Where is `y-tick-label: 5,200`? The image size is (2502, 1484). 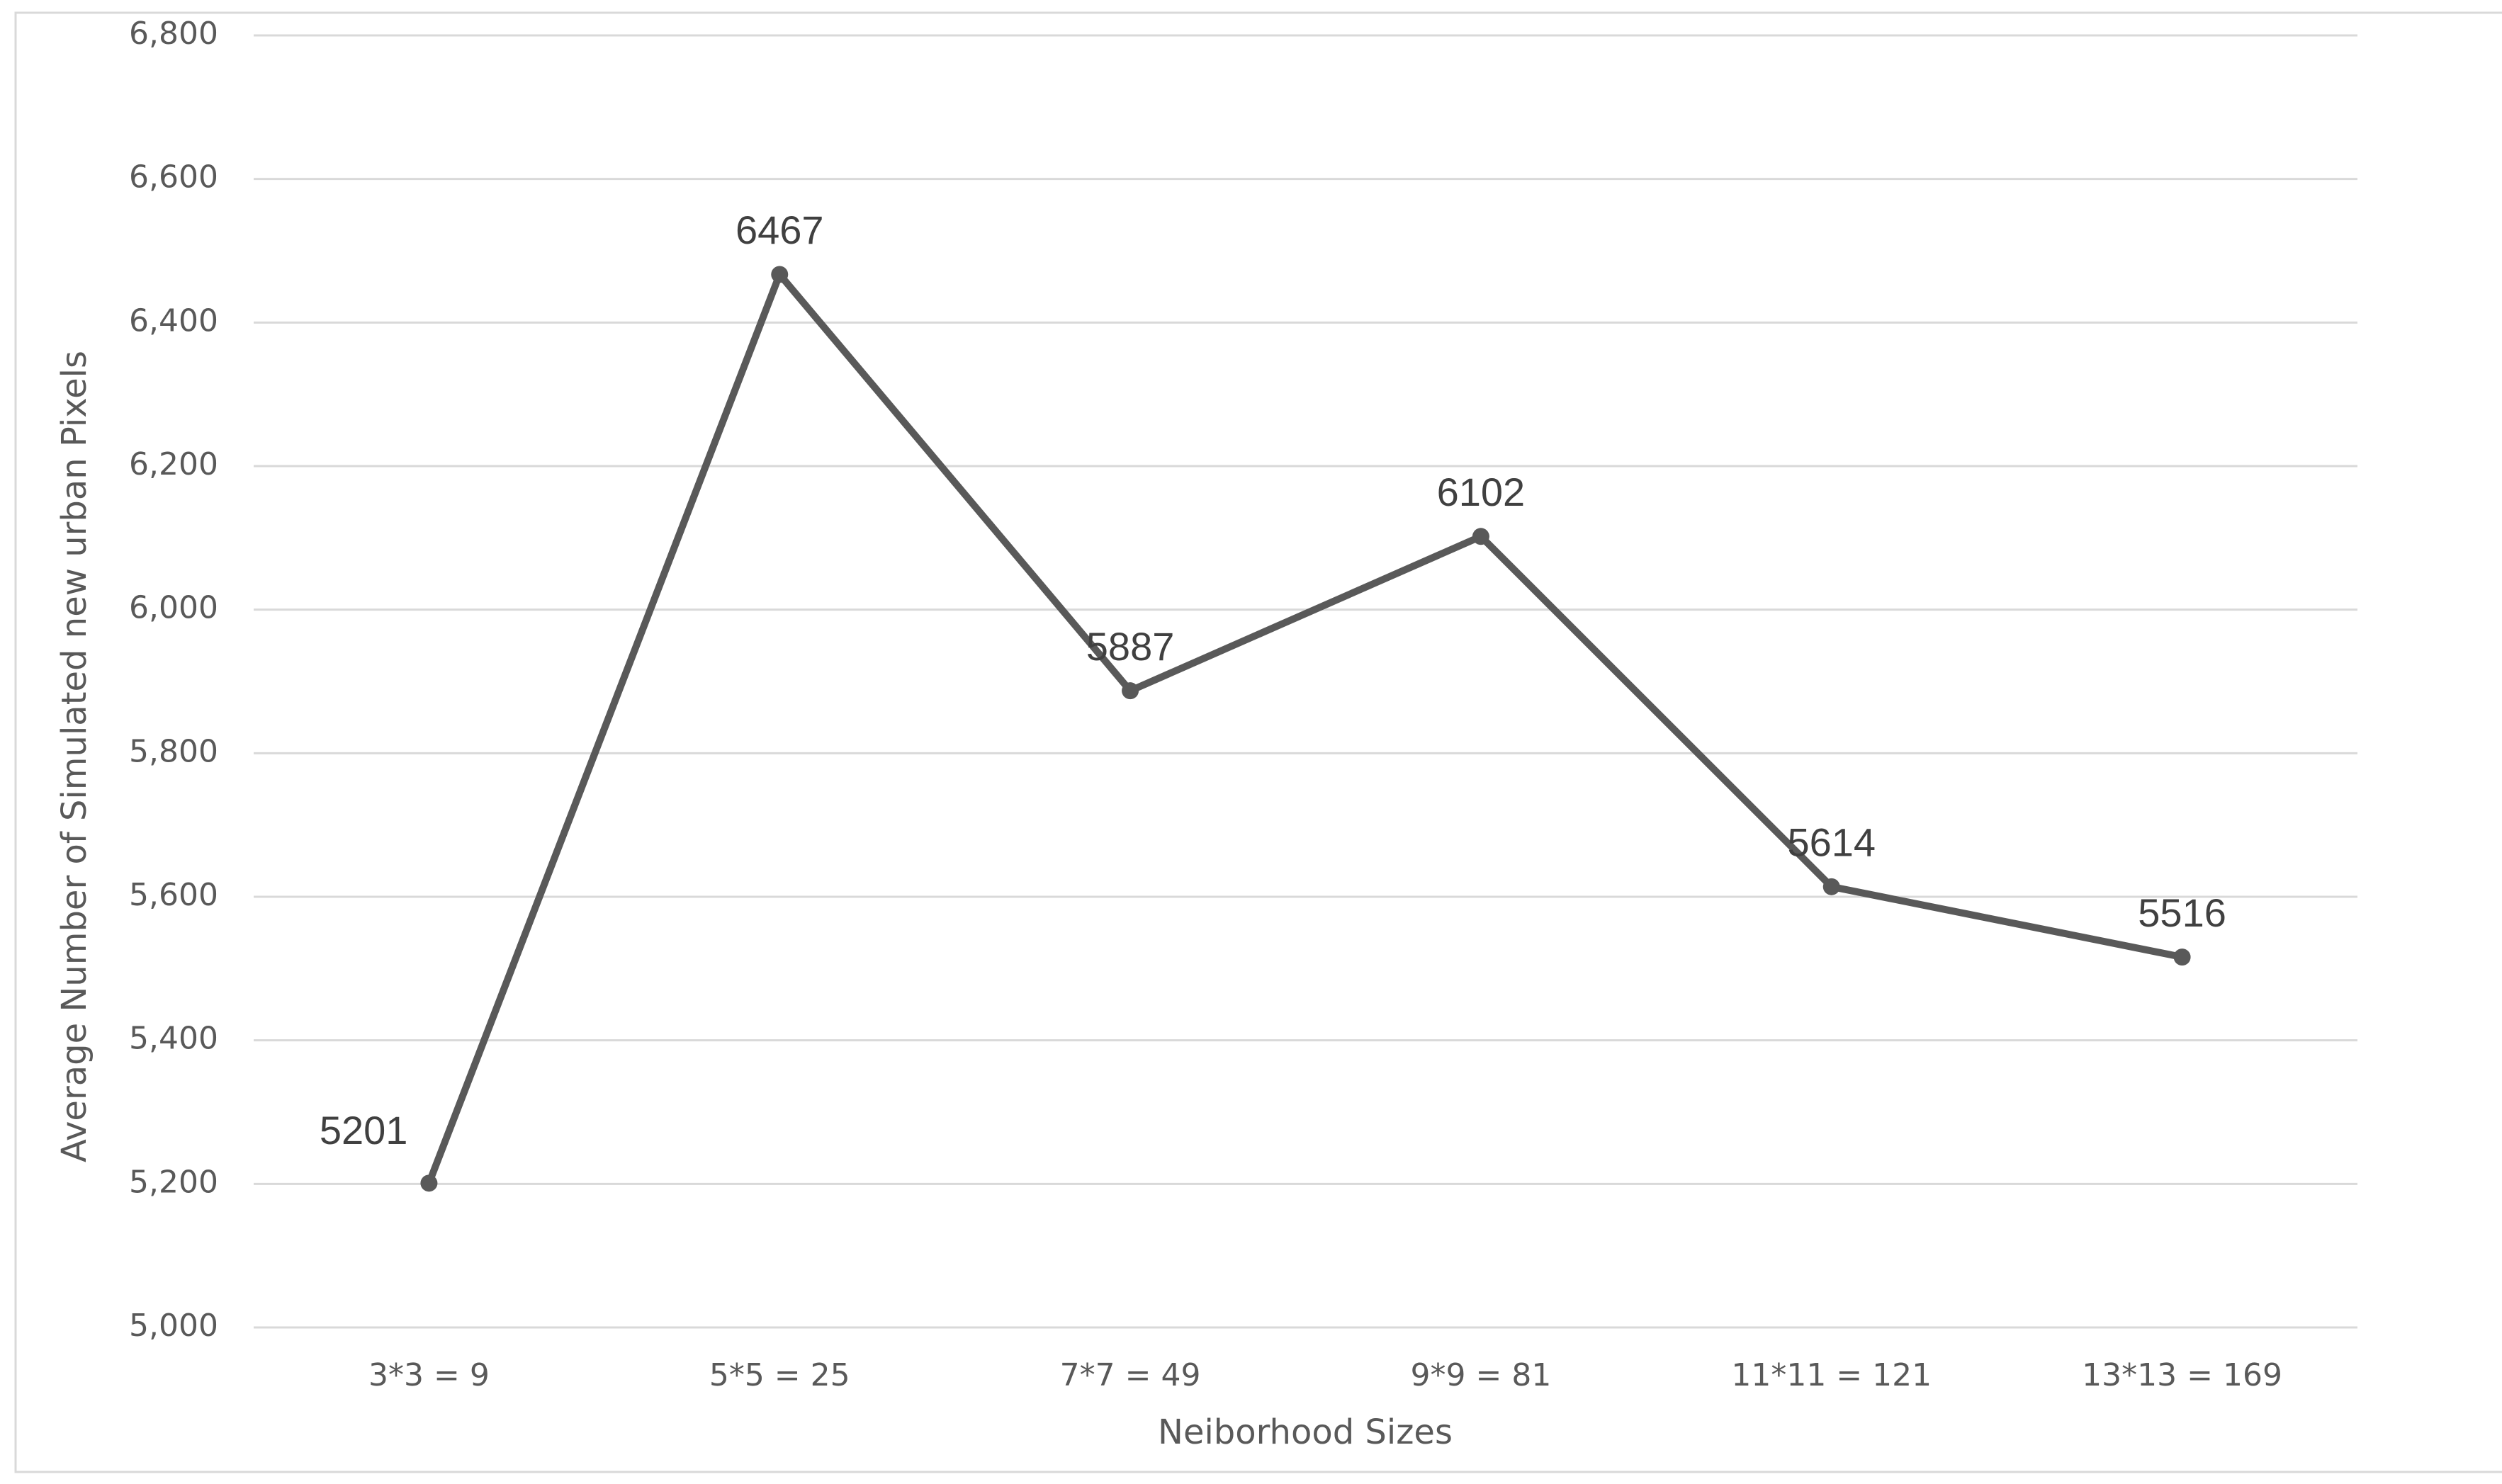 y-tick-label: 5,200 is located at coordinates (174, 1182).